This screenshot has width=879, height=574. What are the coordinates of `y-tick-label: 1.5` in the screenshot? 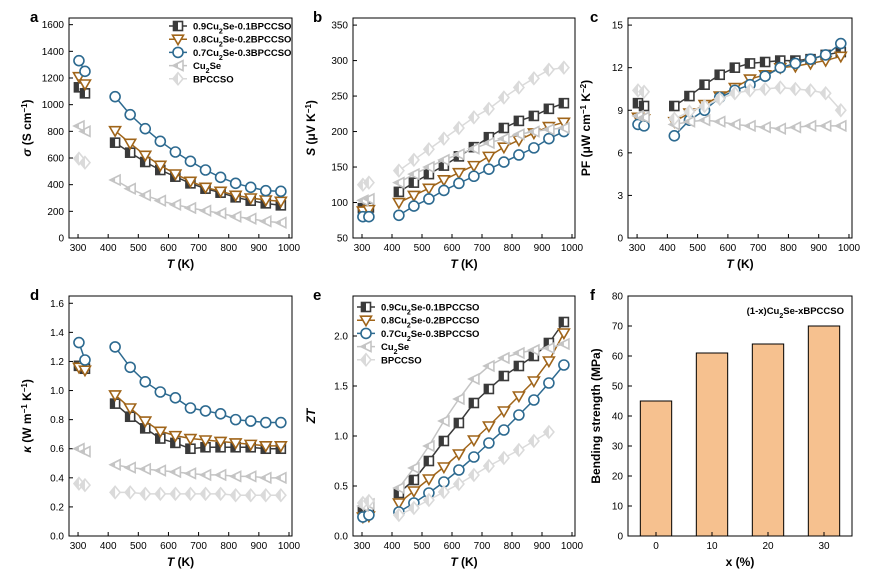 It's located at (341, 387).